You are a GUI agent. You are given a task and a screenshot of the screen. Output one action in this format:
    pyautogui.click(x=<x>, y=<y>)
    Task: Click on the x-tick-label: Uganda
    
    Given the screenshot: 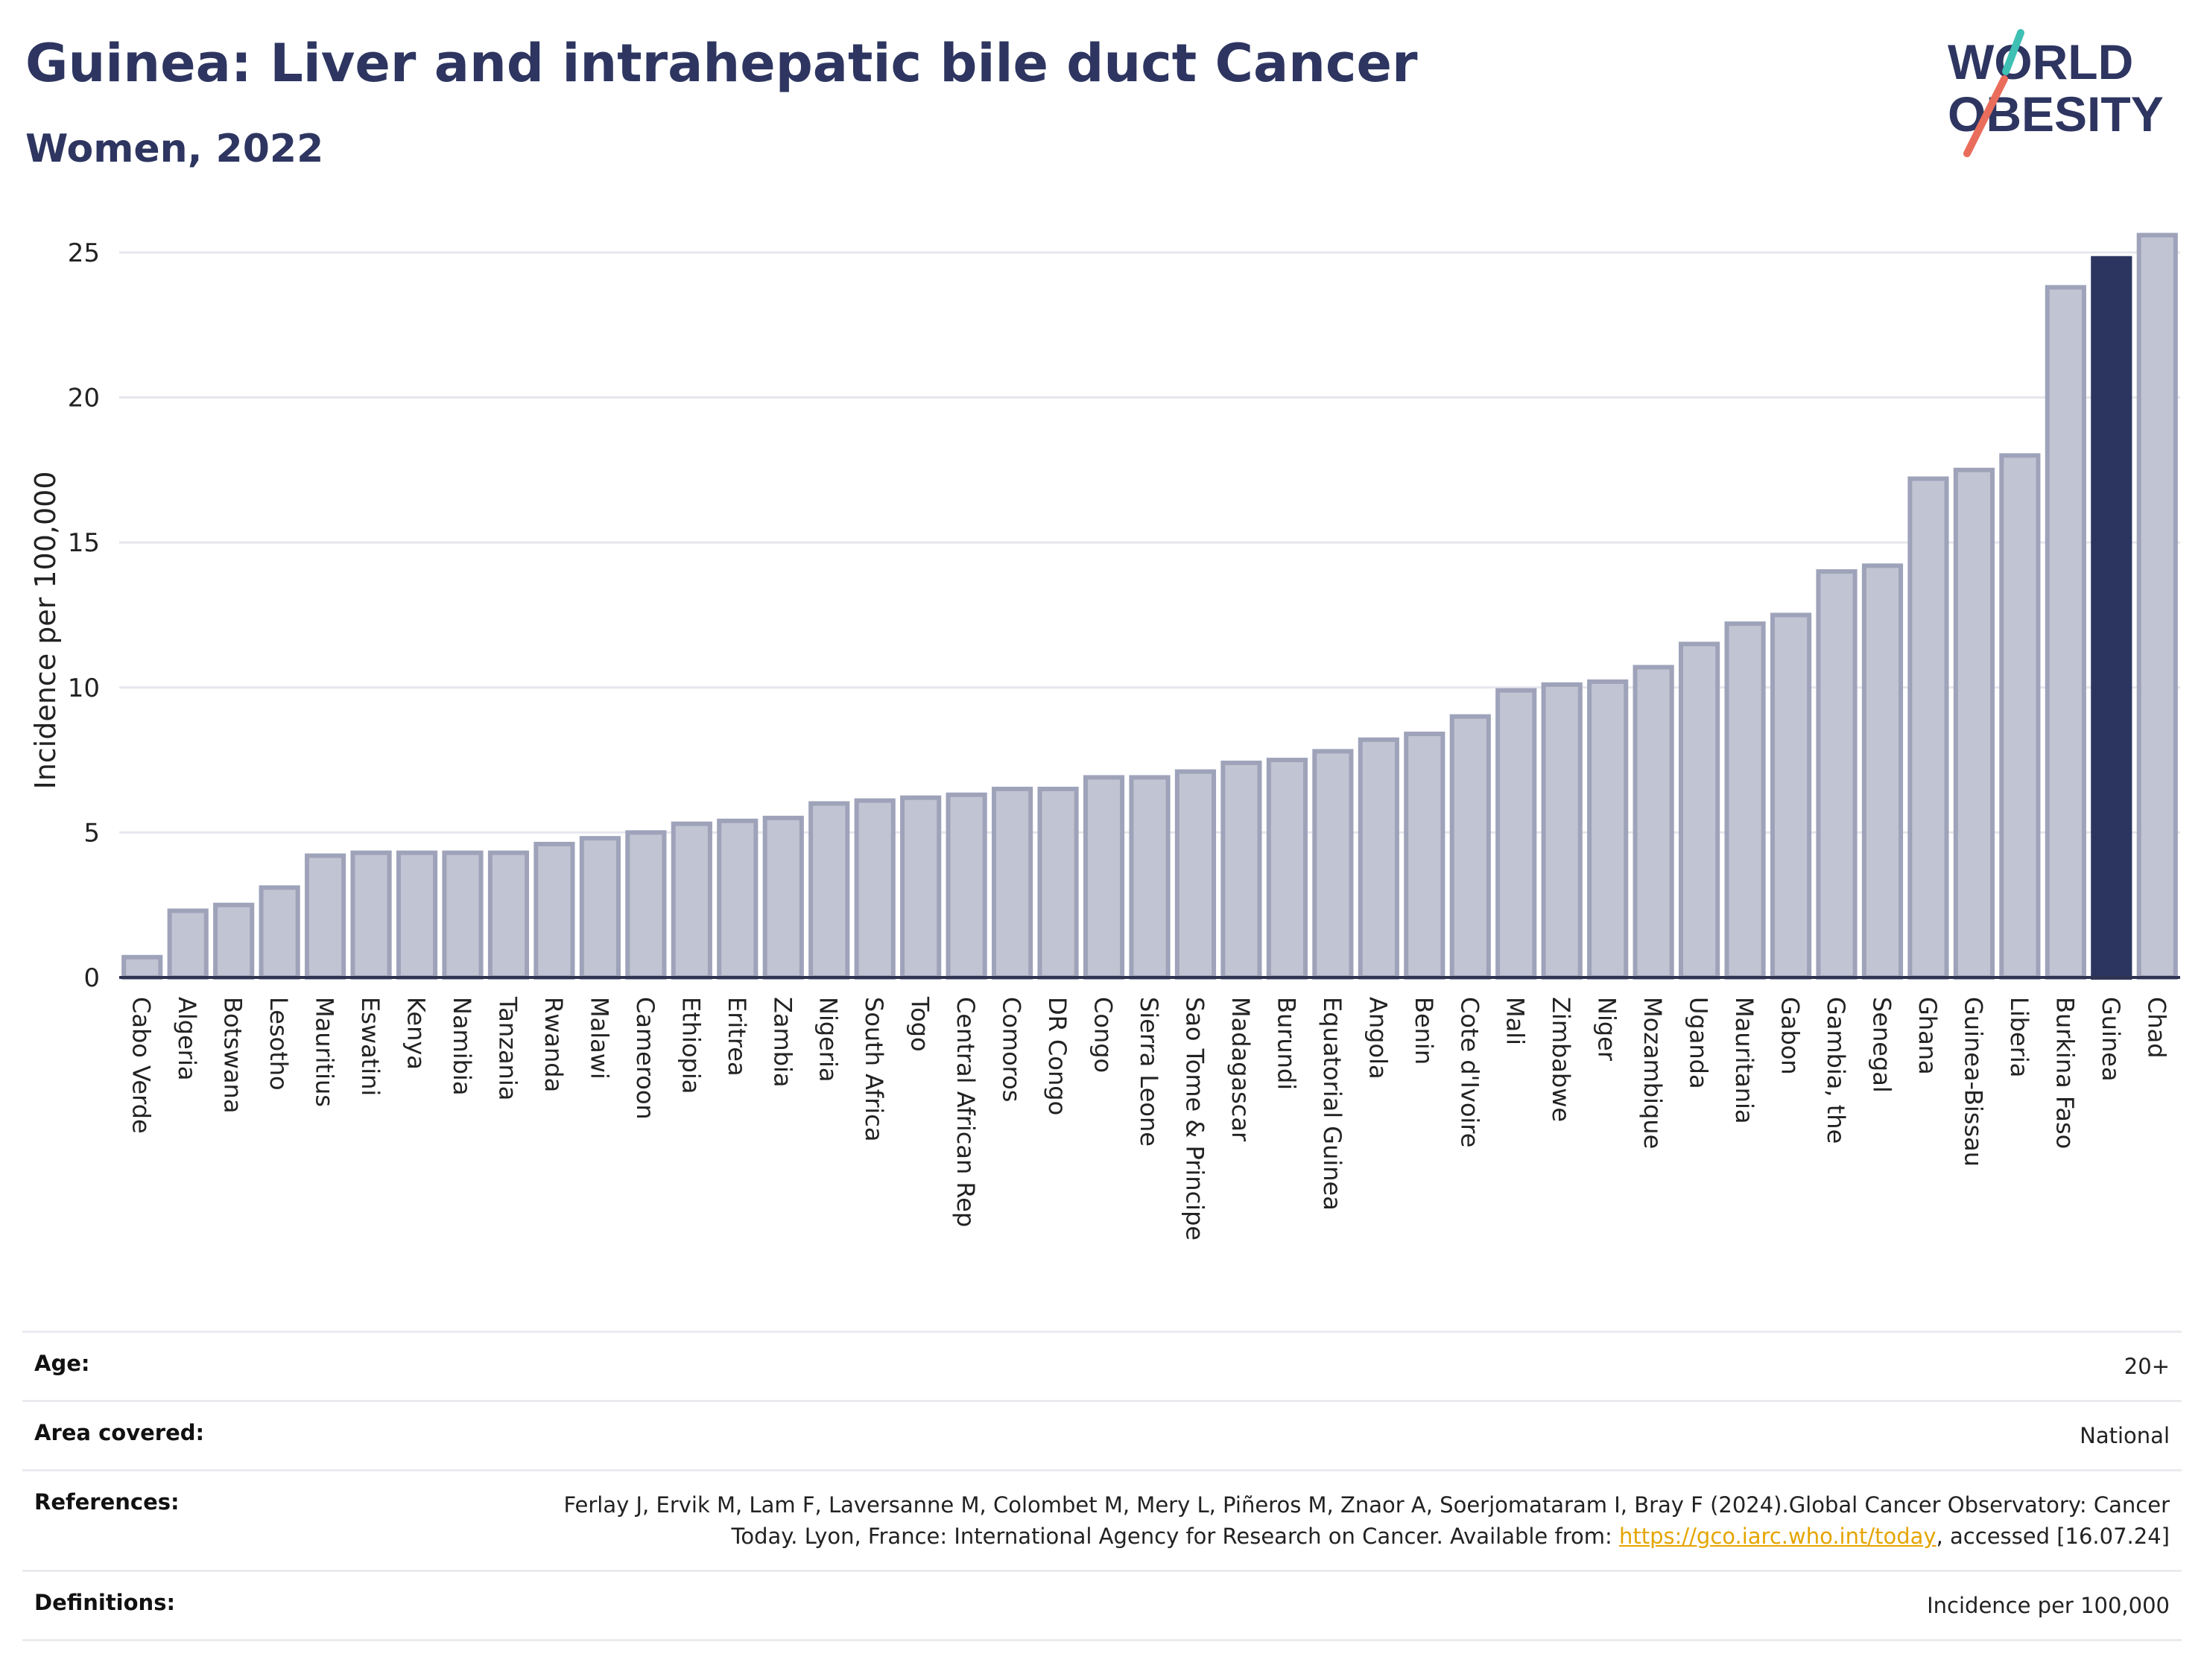 What is the action you would take?
    pyautogui.click(x=1699, y=1043)
    